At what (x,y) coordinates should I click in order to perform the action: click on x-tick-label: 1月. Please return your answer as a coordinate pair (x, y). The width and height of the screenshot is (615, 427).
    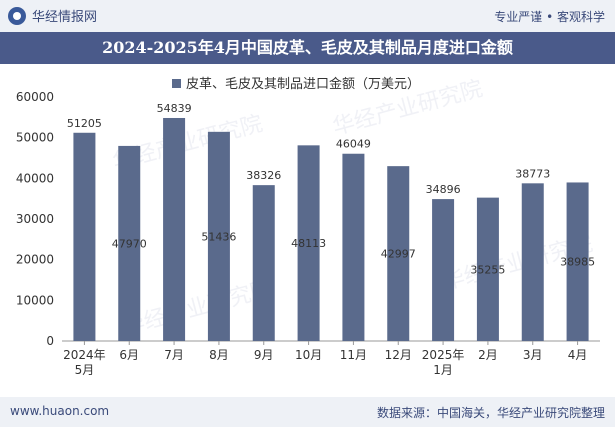
    Looking at the image, I should click on (443, 370).